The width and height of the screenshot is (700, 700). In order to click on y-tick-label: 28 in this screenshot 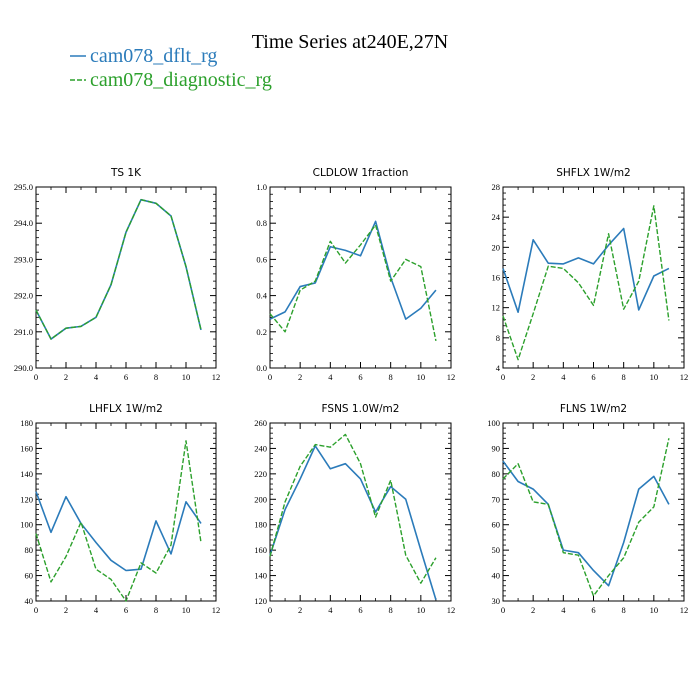, I will do `click(496, 187)`.